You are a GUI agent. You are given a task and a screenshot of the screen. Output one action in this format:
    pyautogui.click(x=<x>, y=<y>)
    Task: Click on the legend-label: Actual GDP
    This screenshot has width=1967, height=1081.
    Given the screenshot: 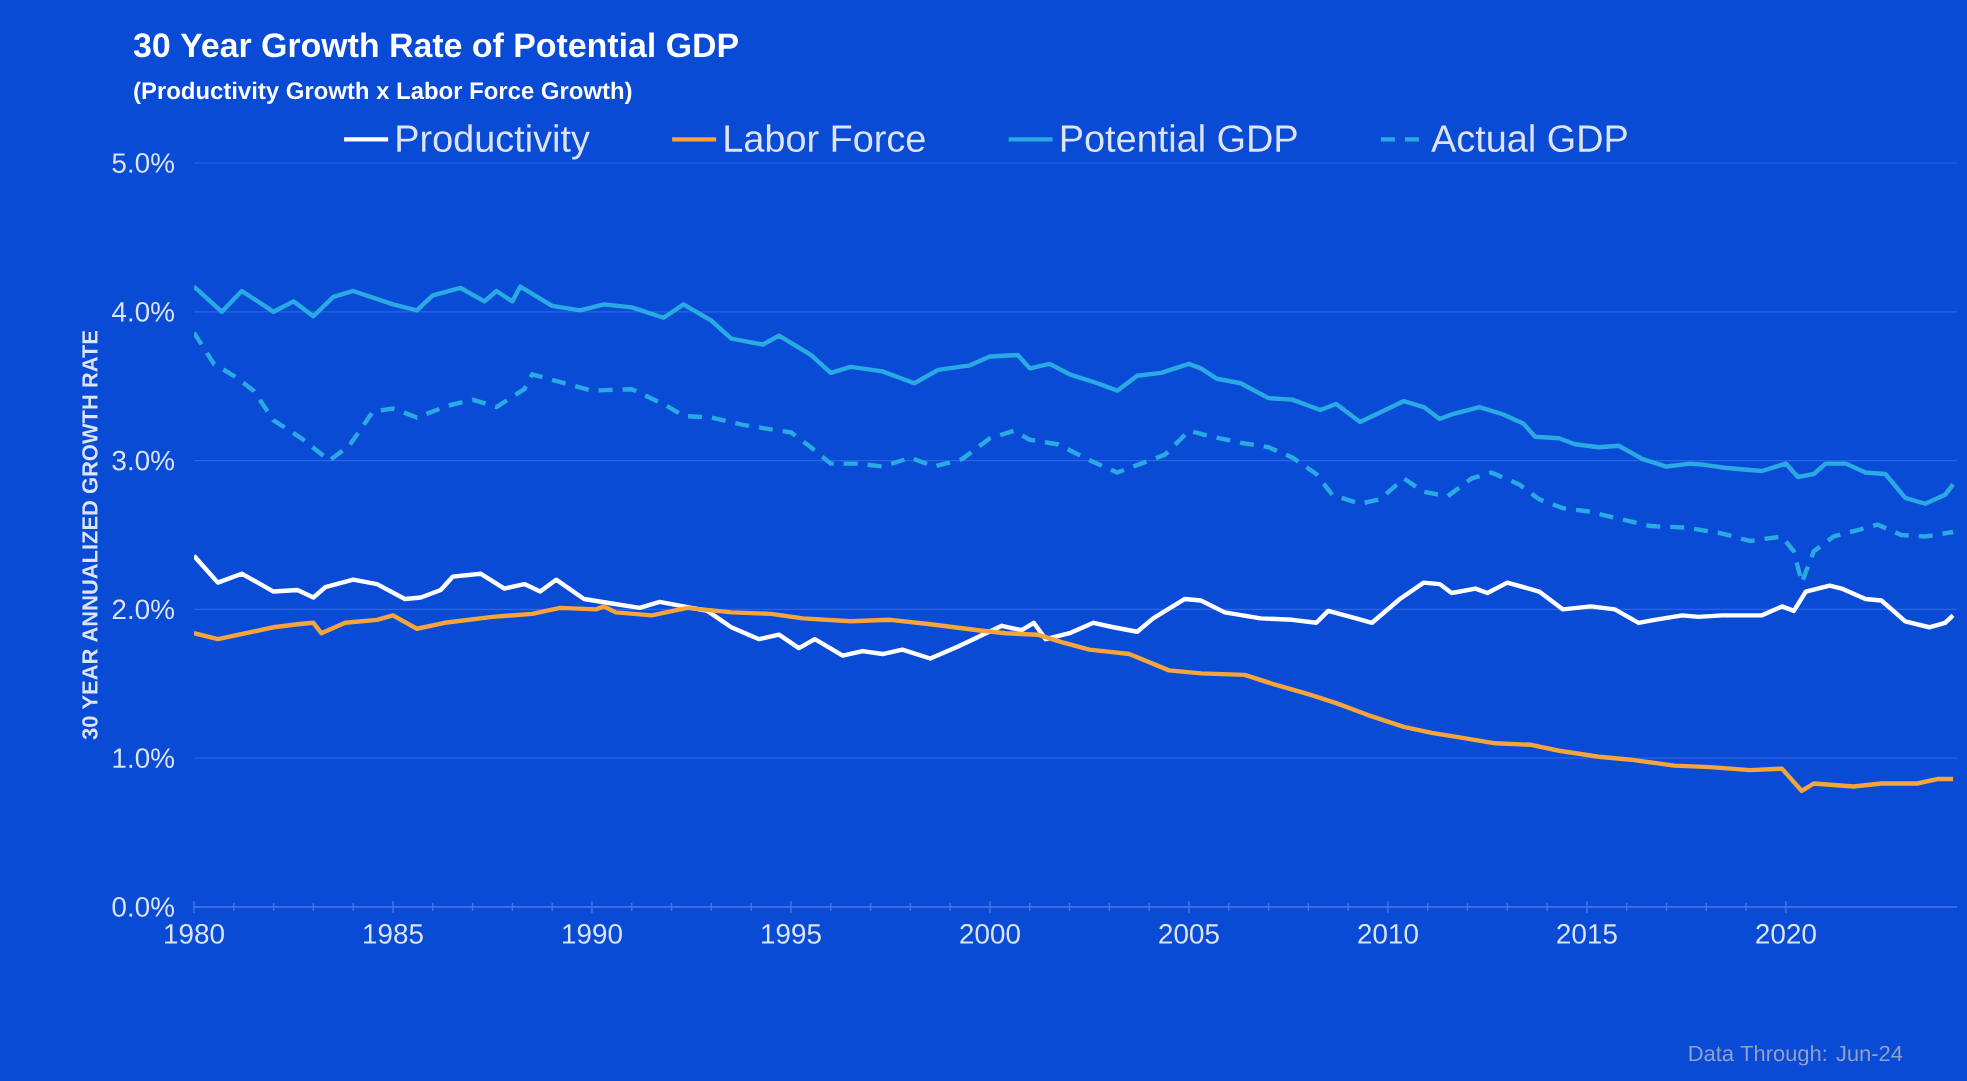 What is the action you would take?
    pyautogui.click(x=1529, y=138)
    